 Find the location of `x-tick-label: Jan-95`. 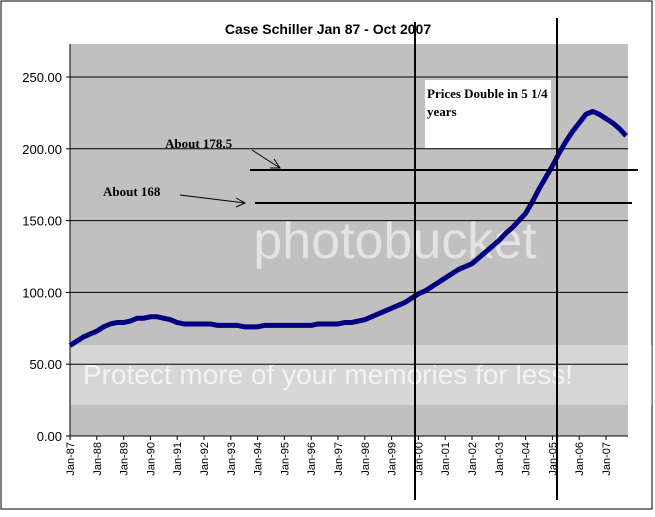

x-tick-label: Jan-95 is located at coordinates (285, 459).